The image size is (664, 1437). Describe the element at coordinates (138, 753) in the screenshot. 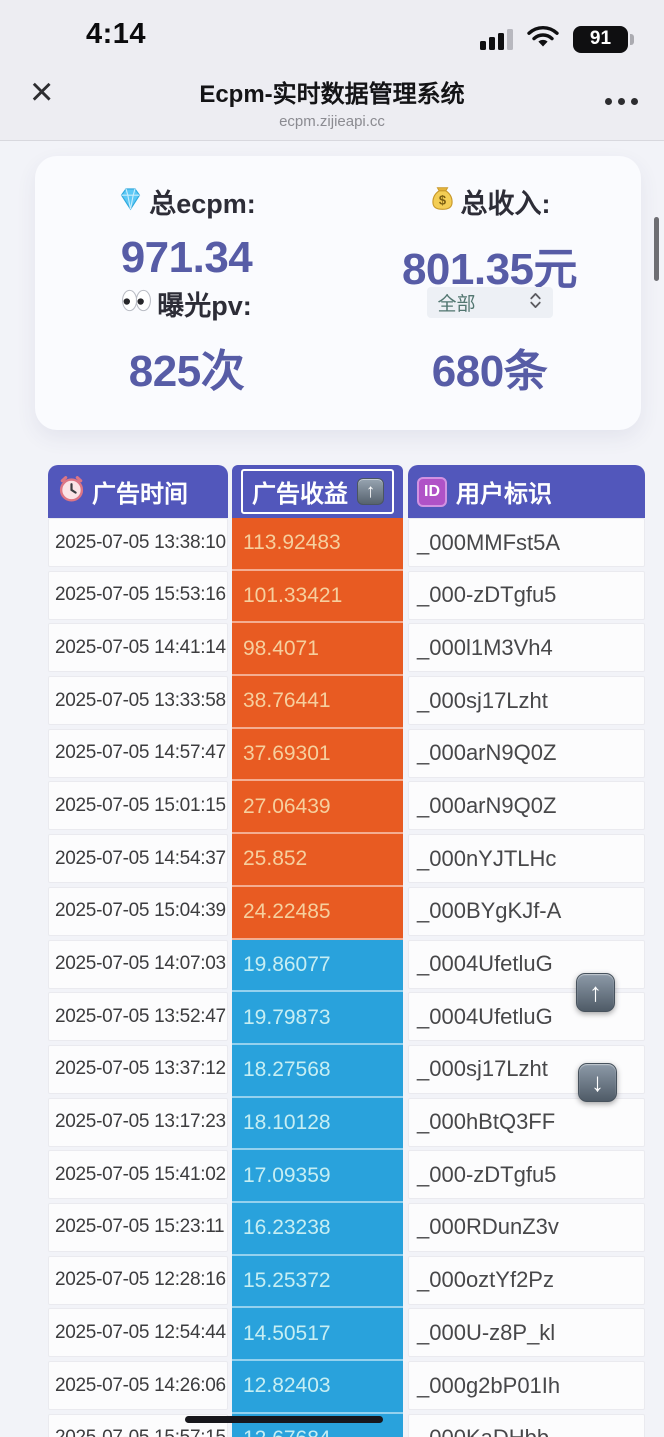

I see `cell-ad-time: 2025-07-05 14:57:47` at that location.